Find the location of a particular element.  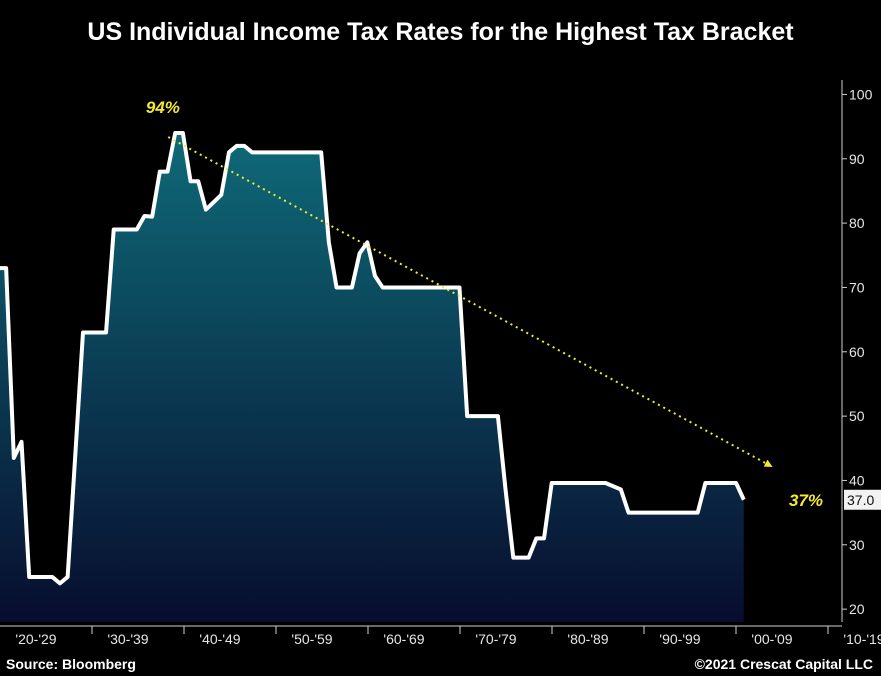

y-tick-label: 80 is located at coordinates (857, 223).